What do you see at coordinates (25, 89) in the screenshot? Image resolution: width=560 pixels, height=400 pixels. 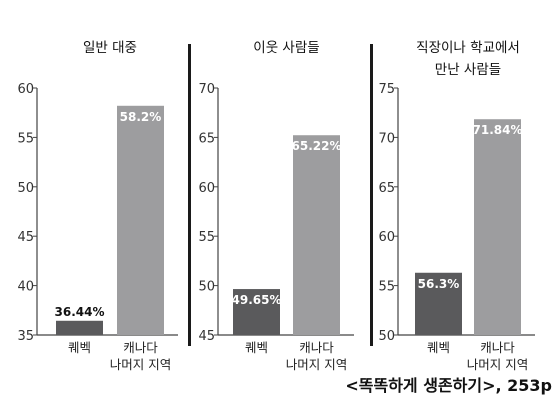 I see `panel-1-ytick-label-60: 60` at bounding box center [25, 89].